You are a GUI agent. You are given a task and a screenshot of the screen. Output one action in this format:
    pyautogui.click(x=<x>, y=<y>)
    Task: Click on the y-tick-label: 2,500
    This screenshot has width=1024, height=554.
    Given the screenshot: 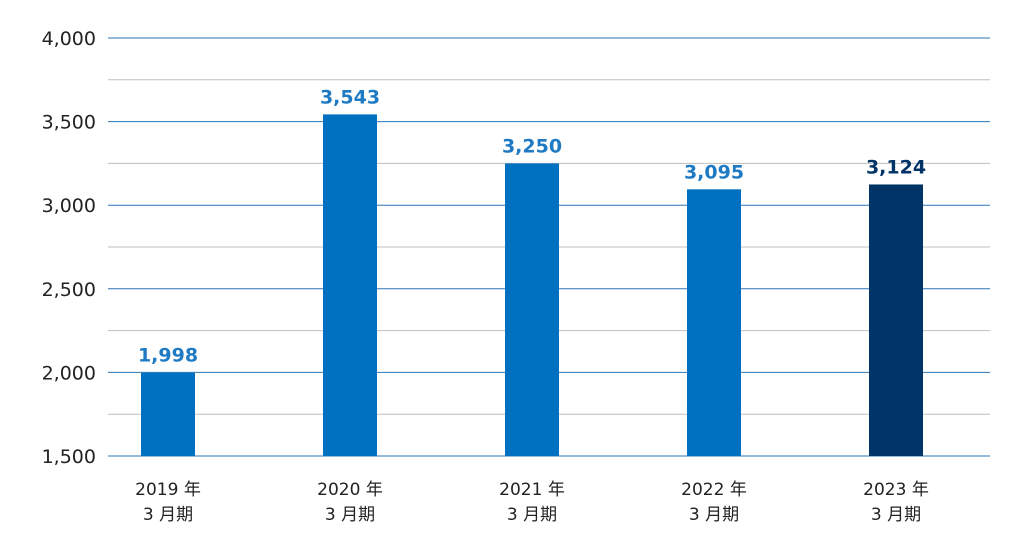 What is the action you would take?
    pyautogui.click(x=69, y=290)
    